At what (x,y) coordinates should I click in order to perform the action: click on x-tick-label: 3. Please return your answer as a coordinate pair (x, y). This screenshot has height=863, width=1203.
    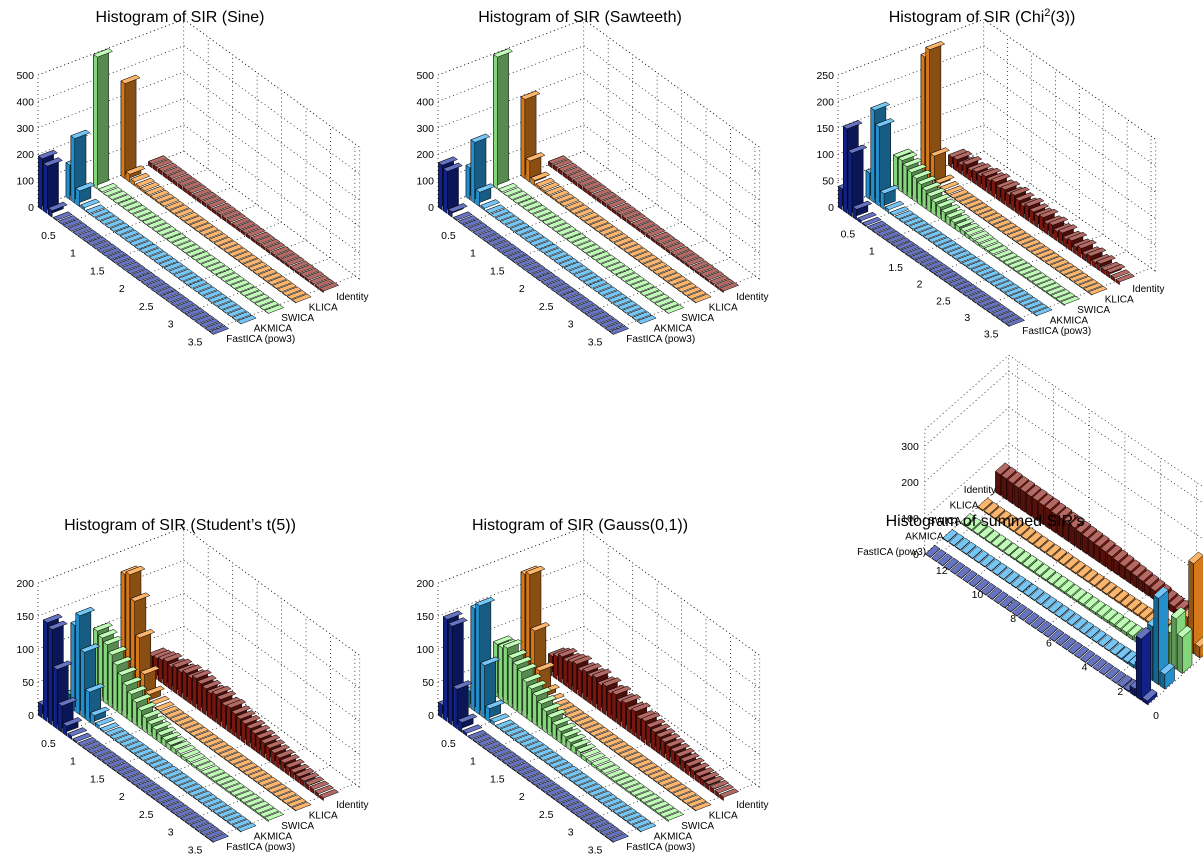
    Looking at the image, I should click on (171, 325).